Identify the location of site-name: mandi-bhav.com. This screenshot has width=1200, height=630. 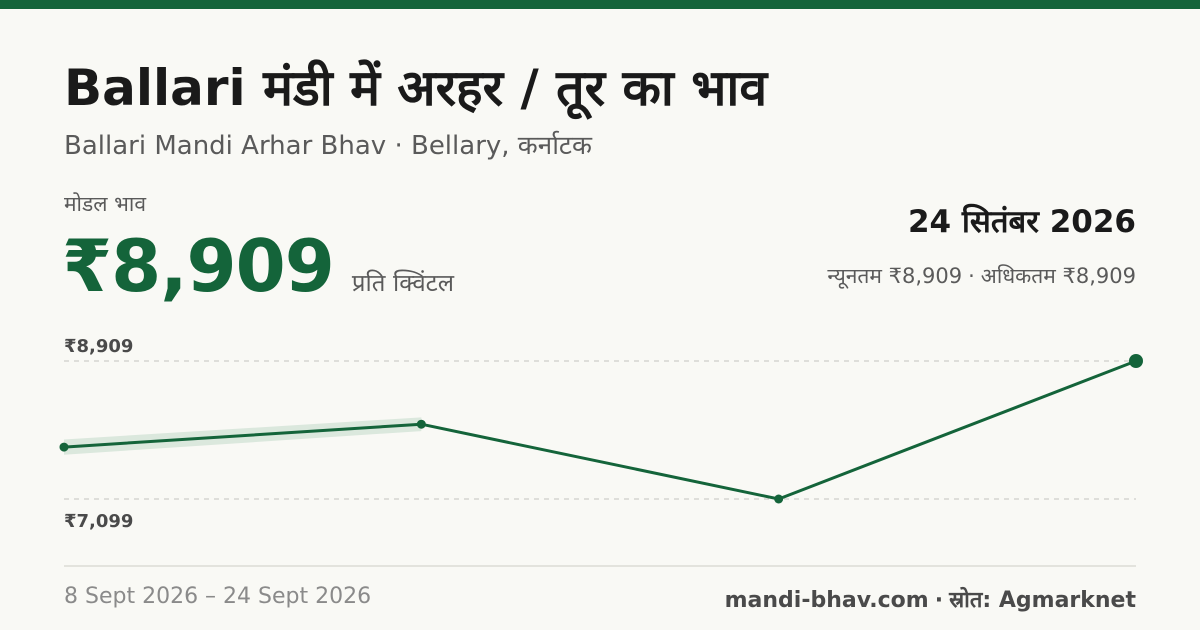
(826, 600).